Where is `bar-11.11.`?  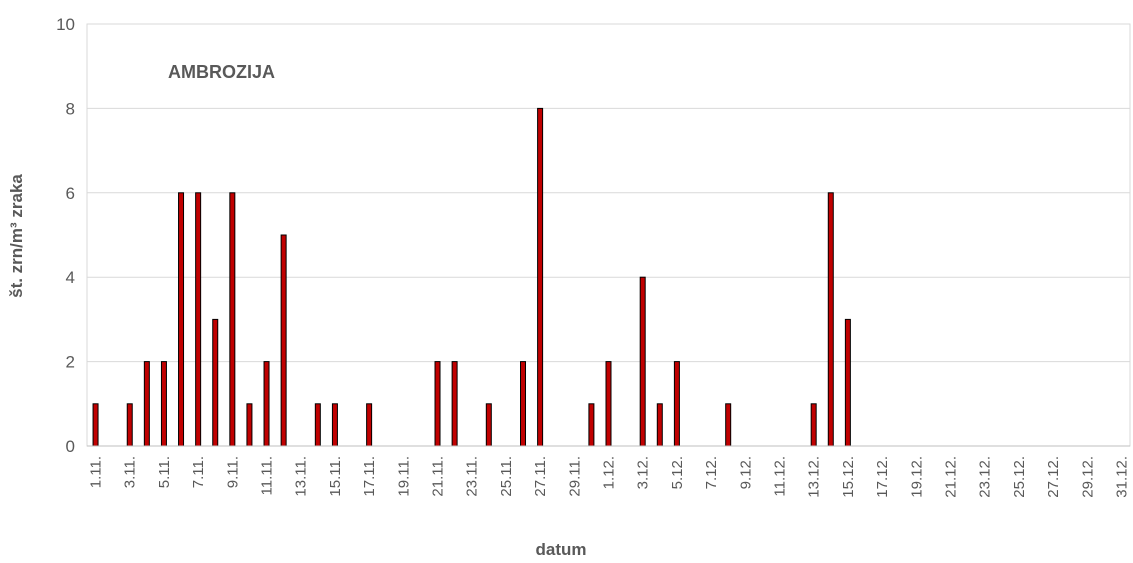
bar-11.11. is located at coordinates (266, 404).